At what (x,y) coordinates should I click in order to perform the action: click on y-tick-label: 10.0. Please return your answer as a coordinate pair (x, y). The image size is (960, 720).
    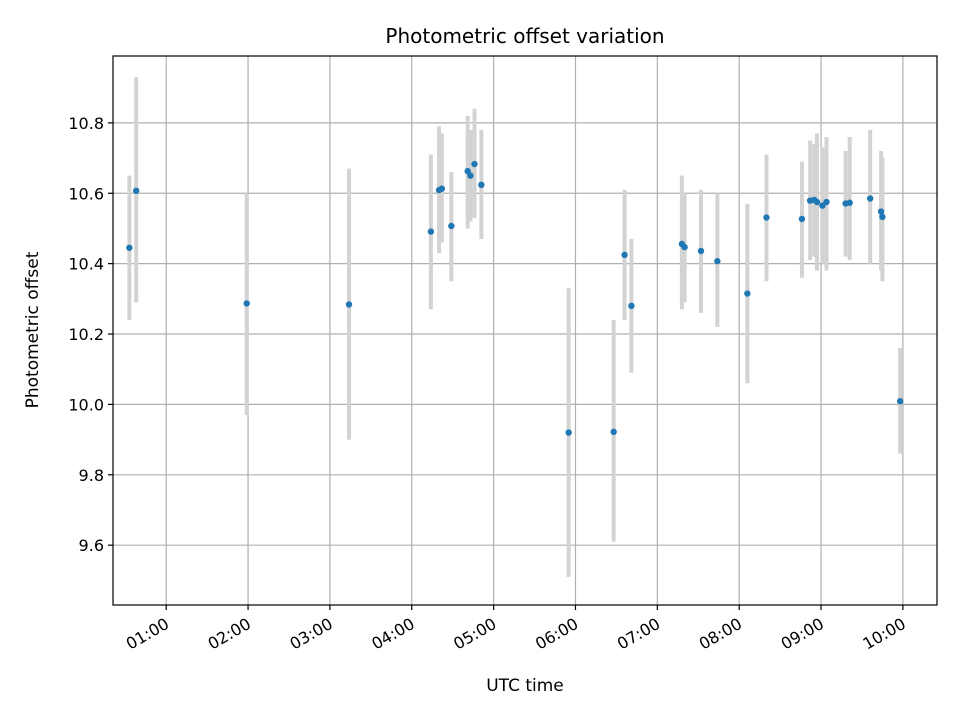
    Looking at the image, I should click on (86, 404).